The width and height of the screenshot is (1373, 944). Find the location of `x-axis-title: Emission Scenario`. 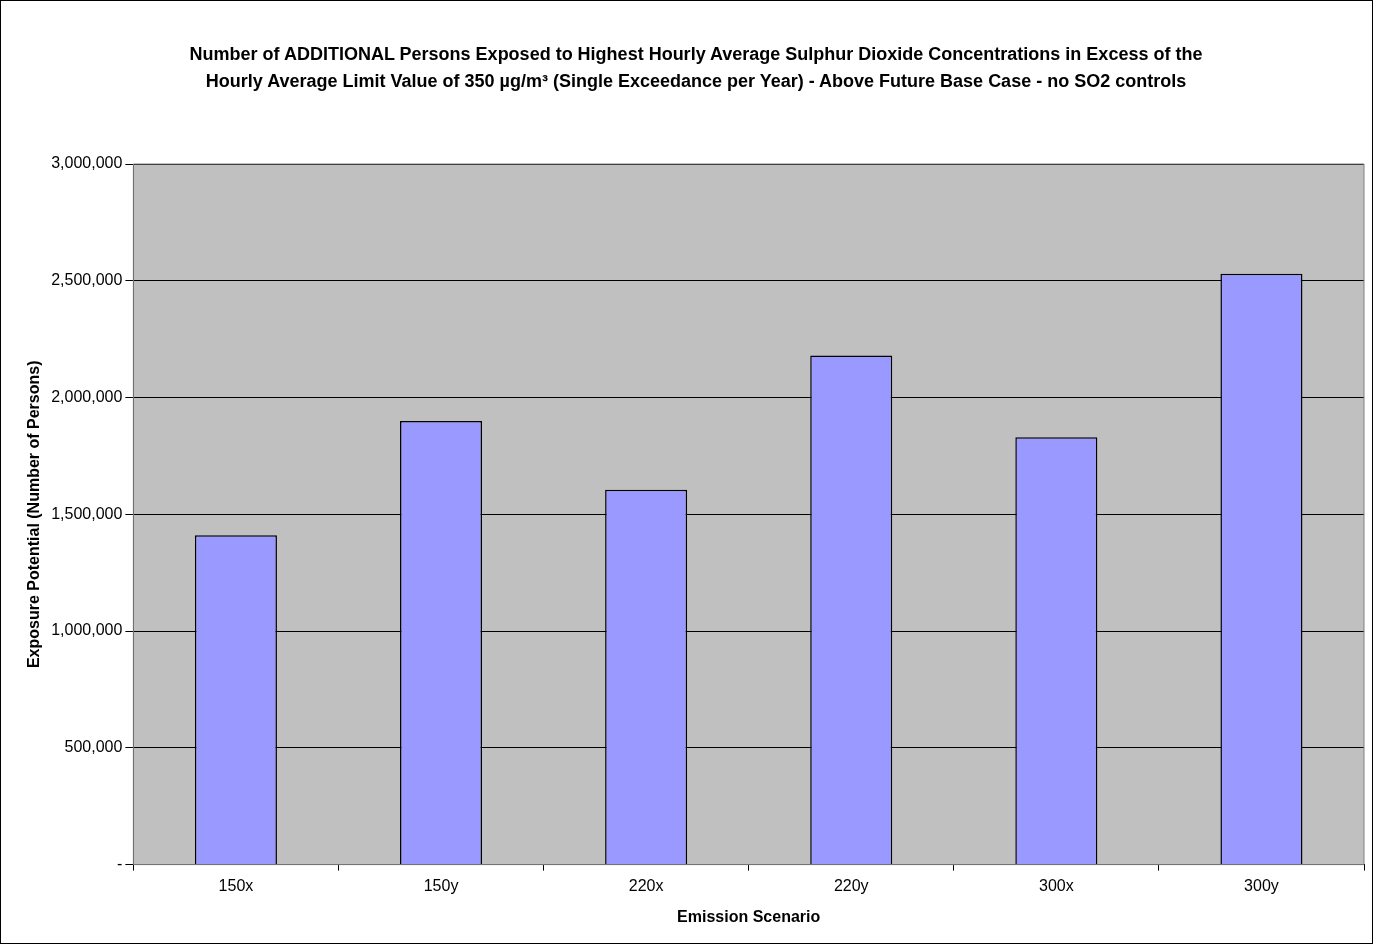

x-axis-title: Emission Scenario is located at coordinates (749, 916).